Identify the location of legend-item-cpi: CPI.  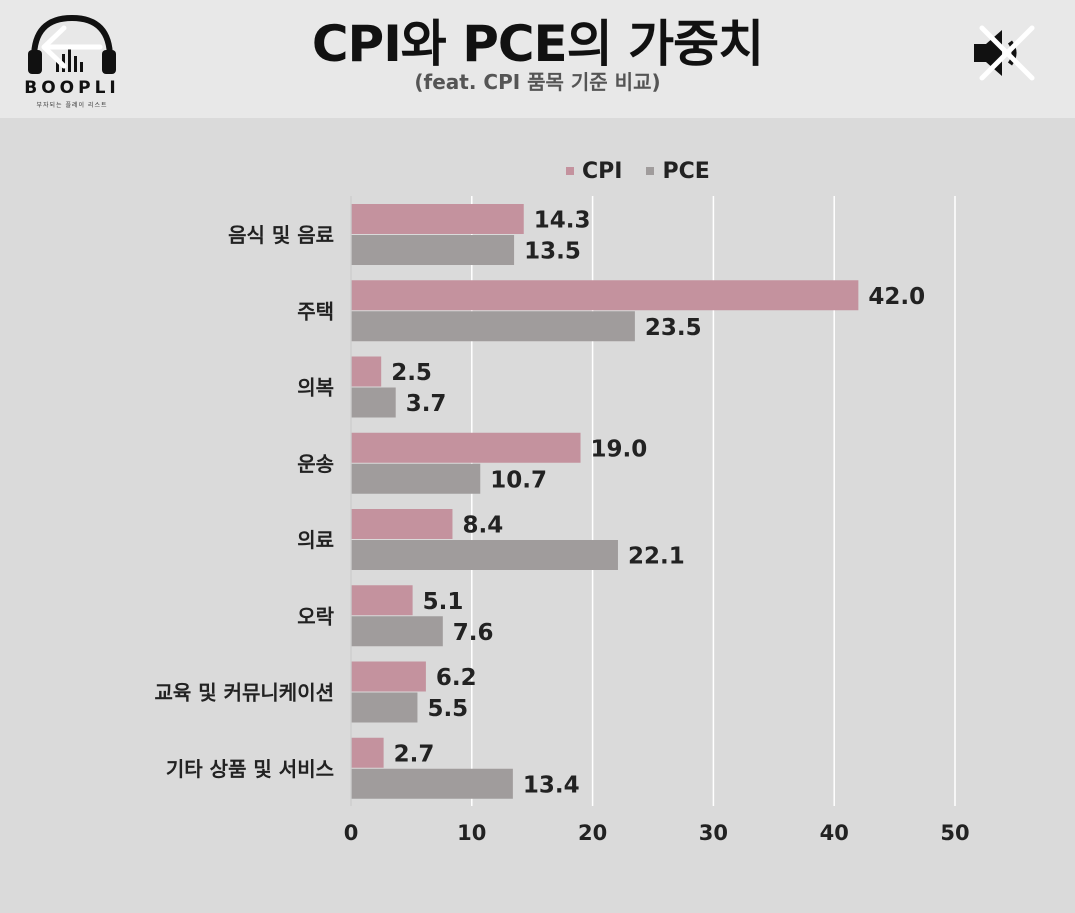
(594, 171).